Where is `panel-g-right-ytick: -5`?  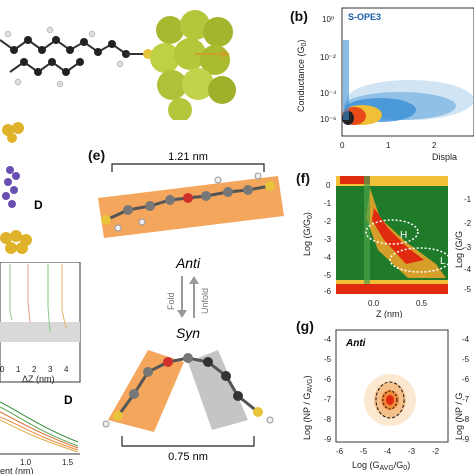 panel-g-right-ytick: -5 is located at coordinates (466, 359).